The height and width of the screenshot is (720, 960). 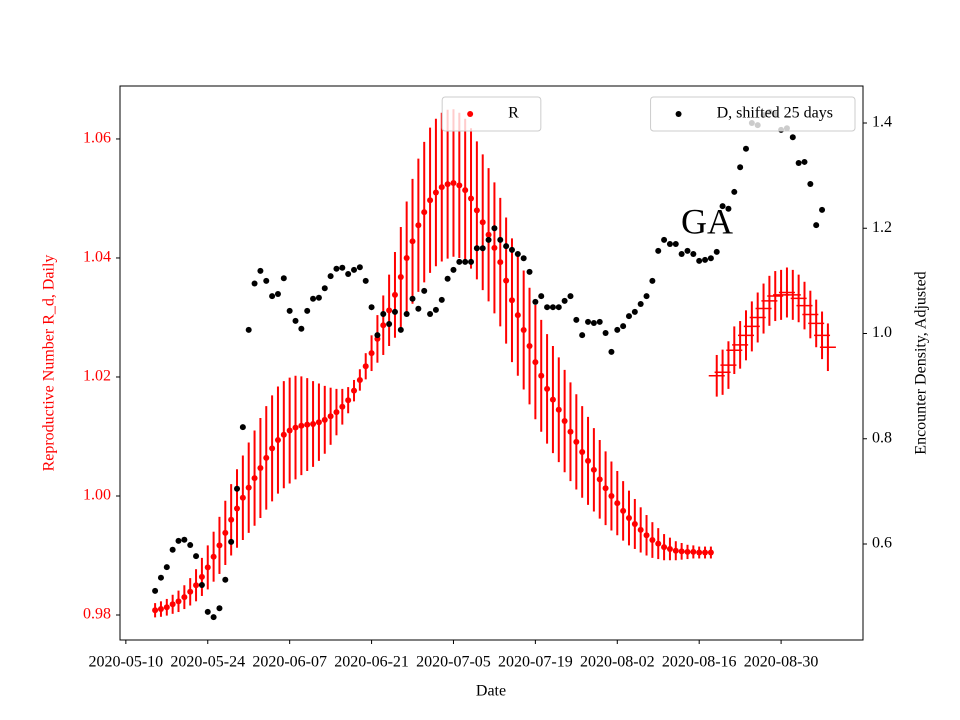 What do you see at coordinates (97, 257) in the screenshot?
I see `y-tick-label: 1.04` at bounding box center [97, 257].